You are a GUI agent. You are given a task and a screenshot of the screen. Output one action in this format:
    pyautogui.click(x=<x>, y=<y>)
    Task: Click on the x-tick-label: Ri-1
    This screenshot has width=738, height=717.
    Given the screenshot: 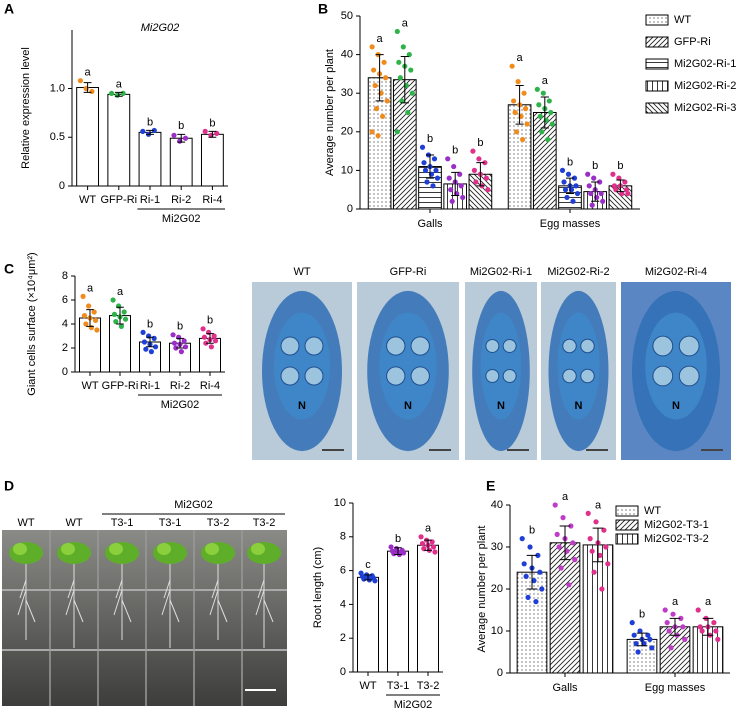 What is the action you would take?
    pyautogui.click(x=150, y=386)
    